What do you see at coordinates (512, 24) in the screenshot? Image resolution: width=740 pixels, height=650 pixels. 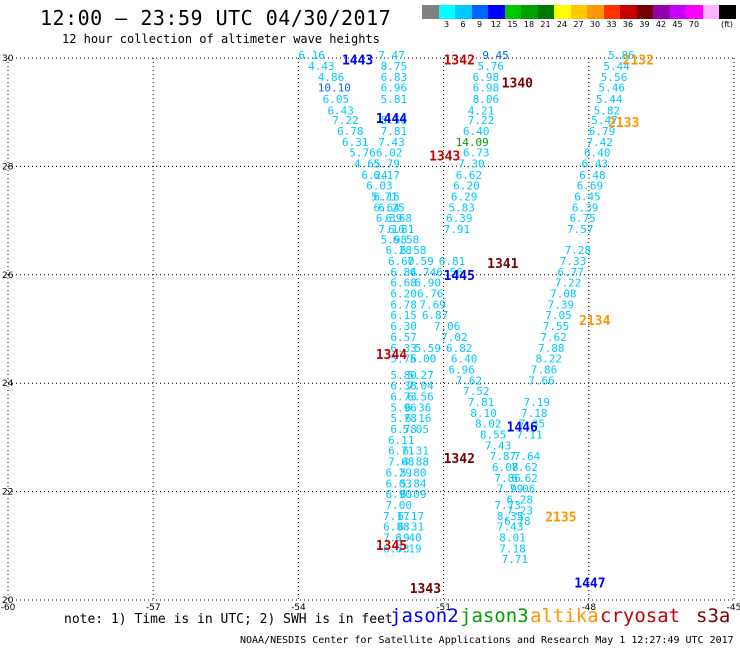 I see `legend-label: 15` at bounding box center [512, 24].